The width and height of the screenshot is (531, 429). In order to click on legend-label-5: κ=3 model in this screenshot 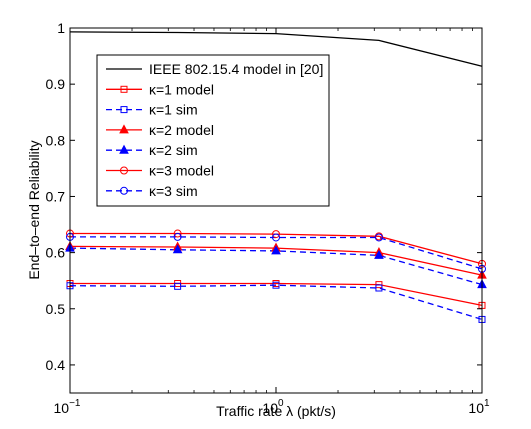, I will do `click(181, 171)`.